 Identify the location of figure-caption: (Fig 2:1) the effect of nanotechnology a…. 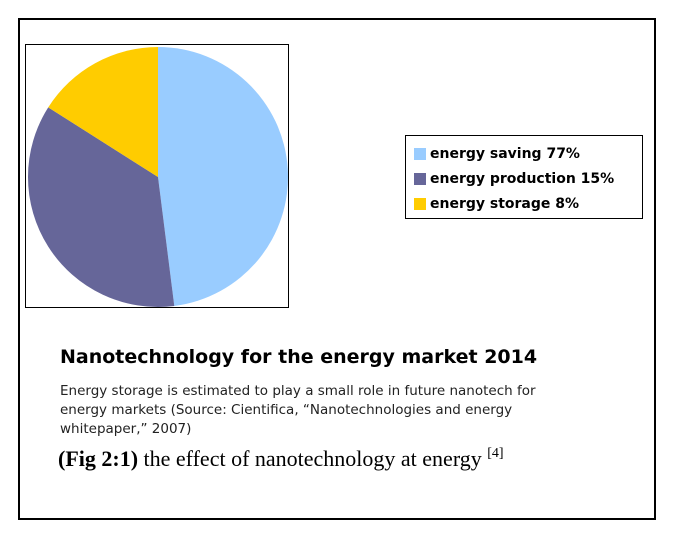
(281, 459).